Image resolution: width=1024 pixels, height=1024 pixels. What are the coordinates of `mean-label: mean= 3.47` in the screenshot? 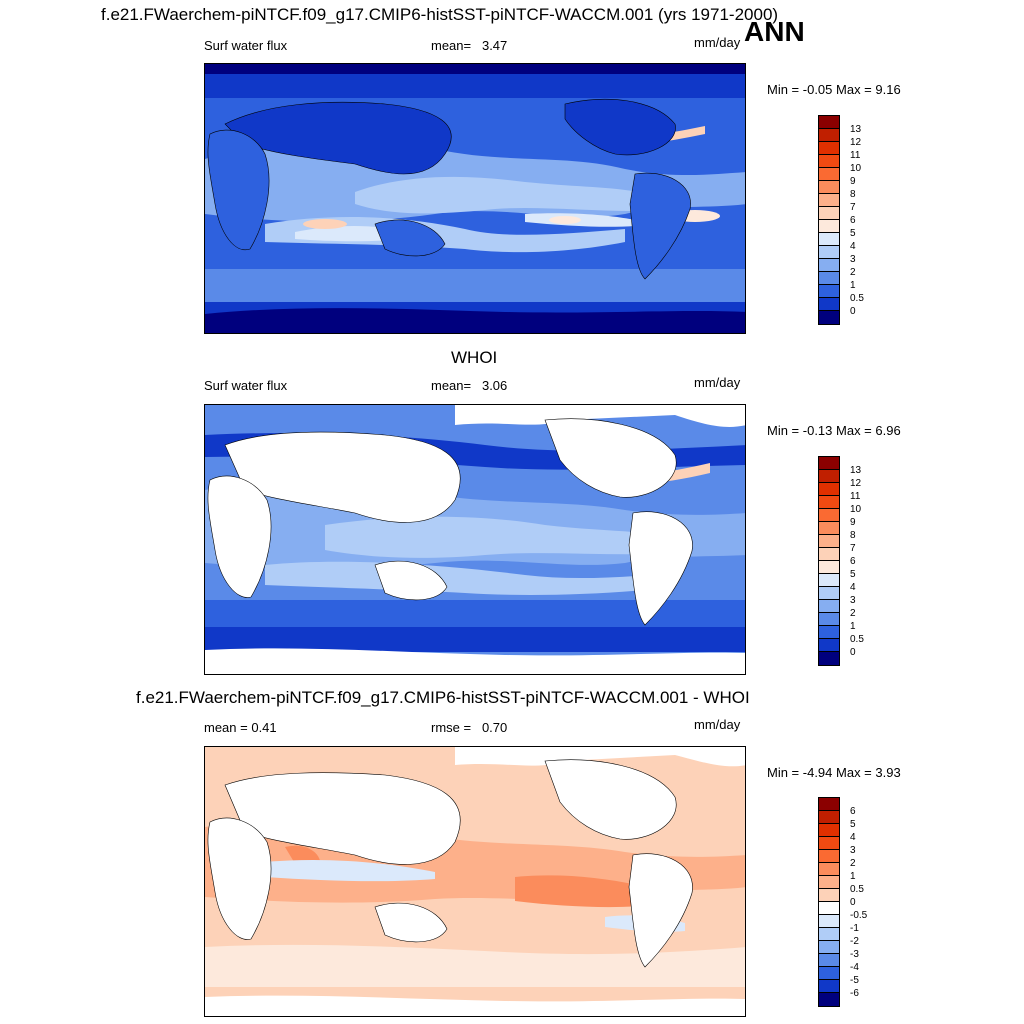 It's located at (469, 45).